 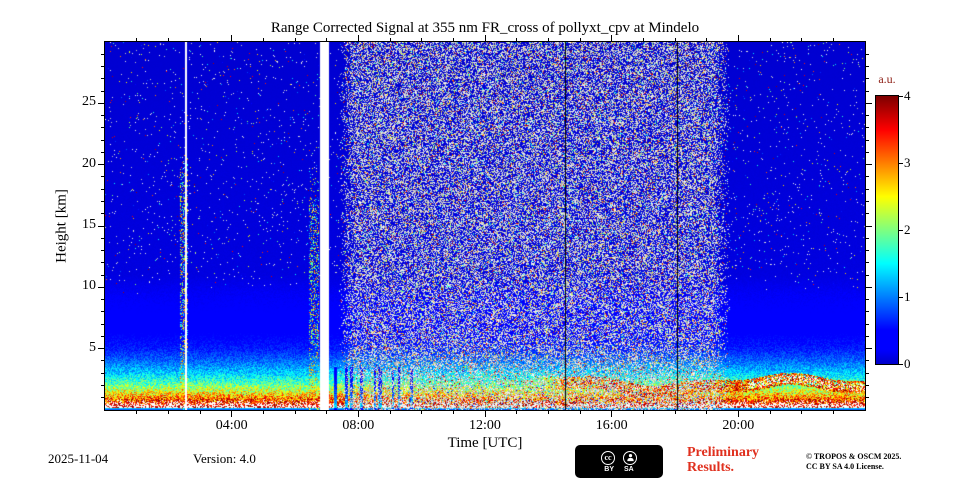 What do you see at coordinates (907, 363) in the screenshot?
I see `colorbar-tick-label: 0` at bounding box center [907, 363].